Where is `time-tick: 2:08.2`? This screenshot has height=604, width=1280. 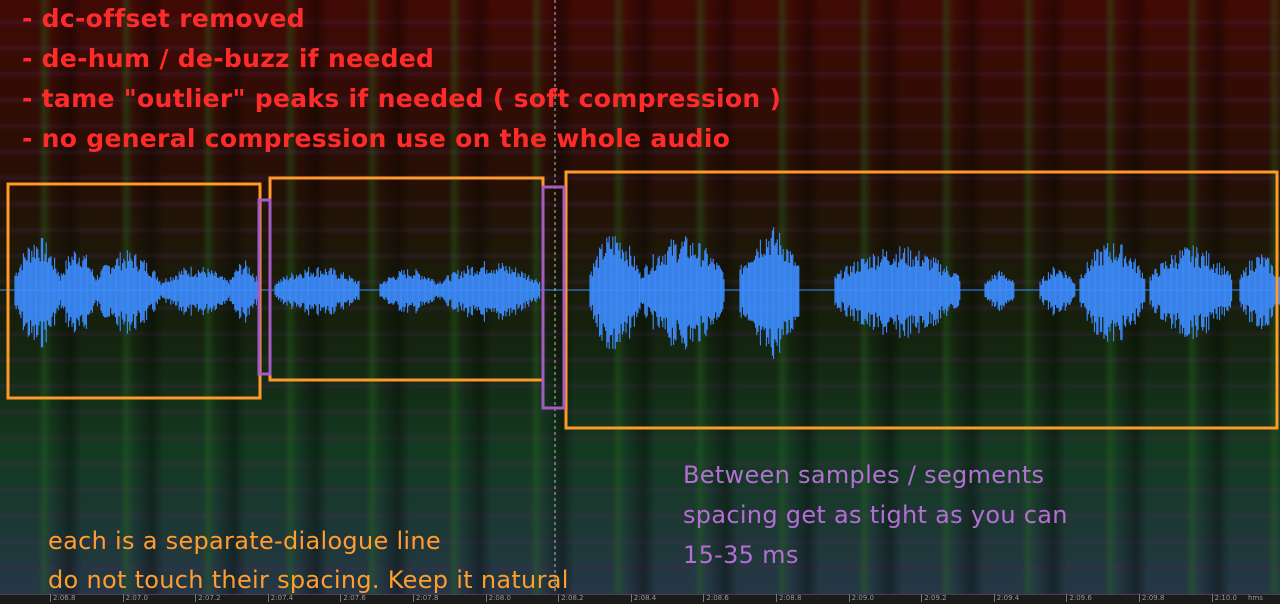 time-tick: 2:08.2 is located at coordinates (571, 598).